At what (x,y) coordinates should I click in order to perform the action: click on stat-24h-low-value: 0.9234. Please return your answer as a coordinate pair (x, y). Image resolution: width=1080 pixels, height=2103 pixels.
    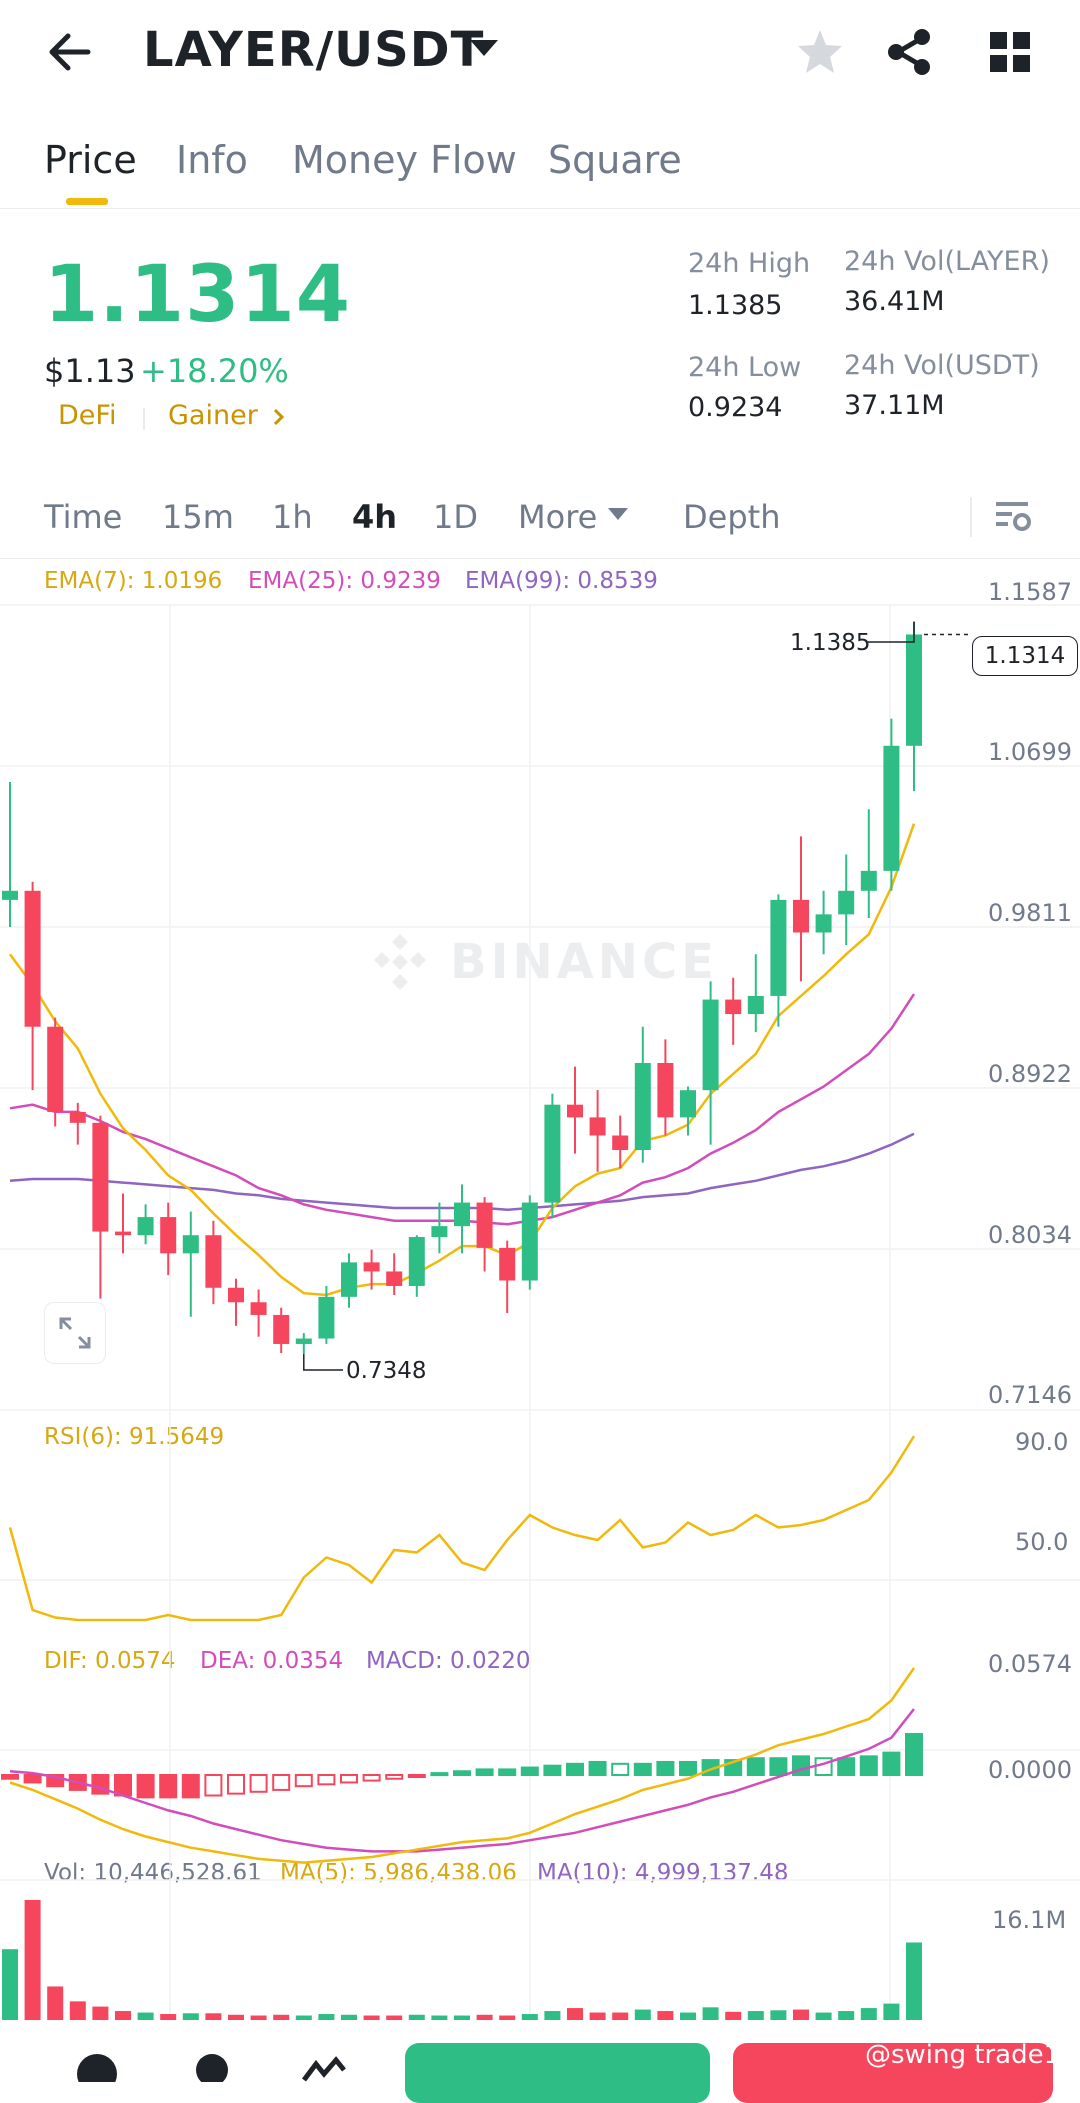
    Looking at the image, I should click on (735, 407).